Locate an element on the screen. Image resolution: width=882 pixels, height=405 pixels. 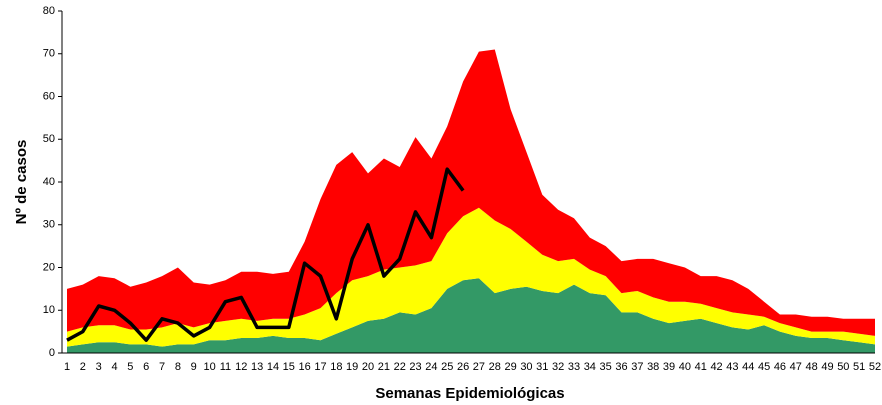
x-tick-label: 27 is located at coordinates (479, 367).